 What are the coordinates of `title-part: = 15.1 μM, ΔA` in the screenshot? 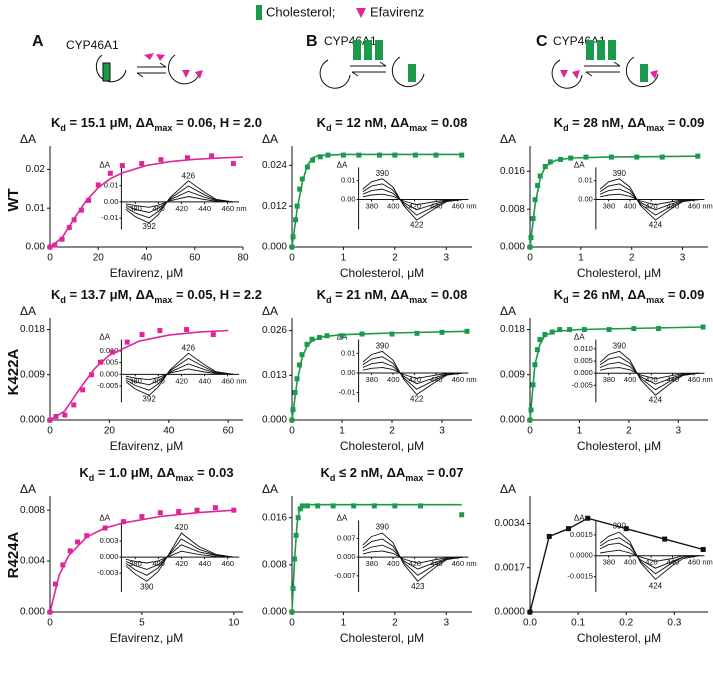 It's located at (110, 122).